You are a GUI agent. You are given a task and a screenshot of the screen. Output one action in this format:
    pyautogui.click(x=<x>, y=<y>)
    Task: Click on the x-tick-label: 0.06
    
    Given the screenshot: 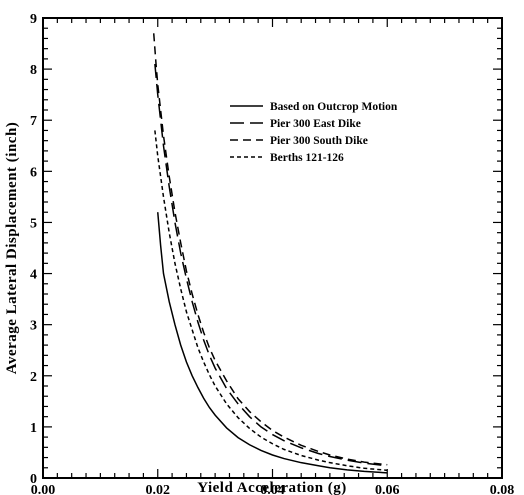 What is the action you would take?
    pyautogui.click(x=387, y=489)
    